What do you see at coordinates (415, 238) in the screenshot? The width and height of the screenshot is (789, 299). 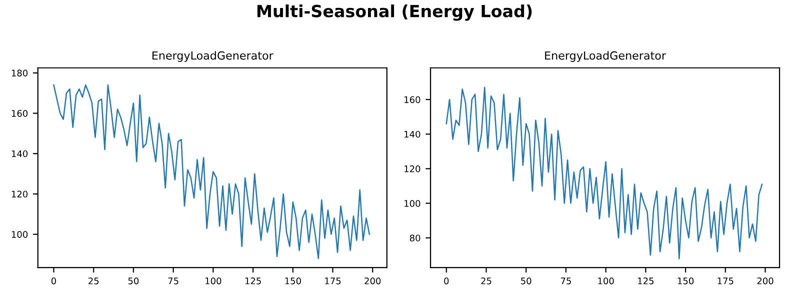 I see `y-tick-label: 80` at bounding box center [415, 238].